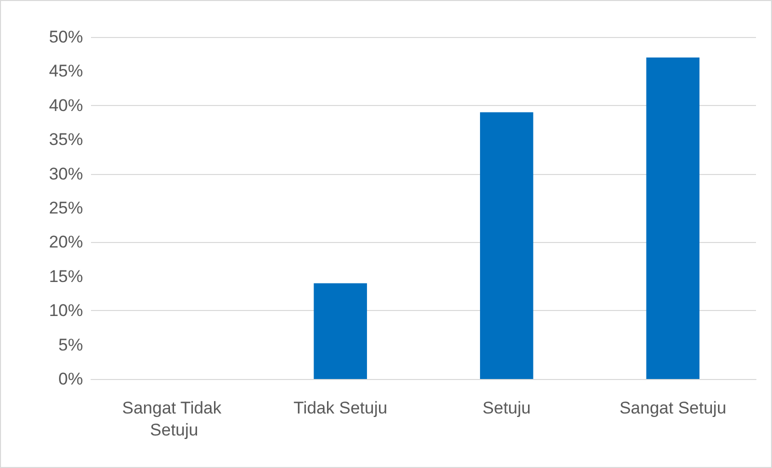 The image size is (772, 468). Describe the element at coordinates (70, 344) in the screenshot. I see `y-tick-label: 5%` at that location.